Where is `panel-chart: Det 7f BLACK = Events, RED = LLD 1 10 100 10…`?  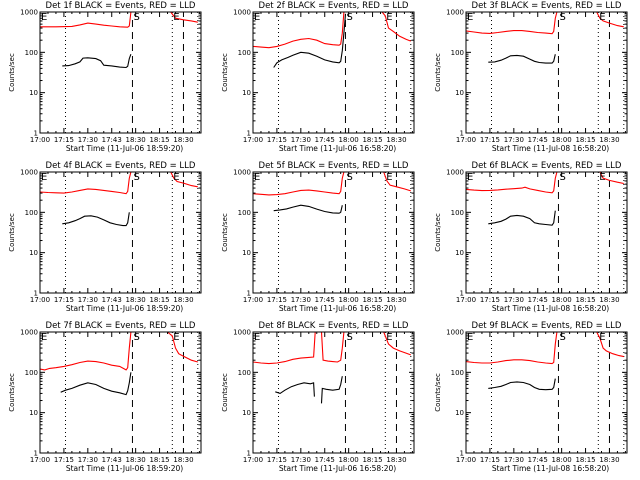 panel-chart: Det 7f BLACK = Events, RED = LLD 1 10 100 10… is located at coordinates (105, 397).